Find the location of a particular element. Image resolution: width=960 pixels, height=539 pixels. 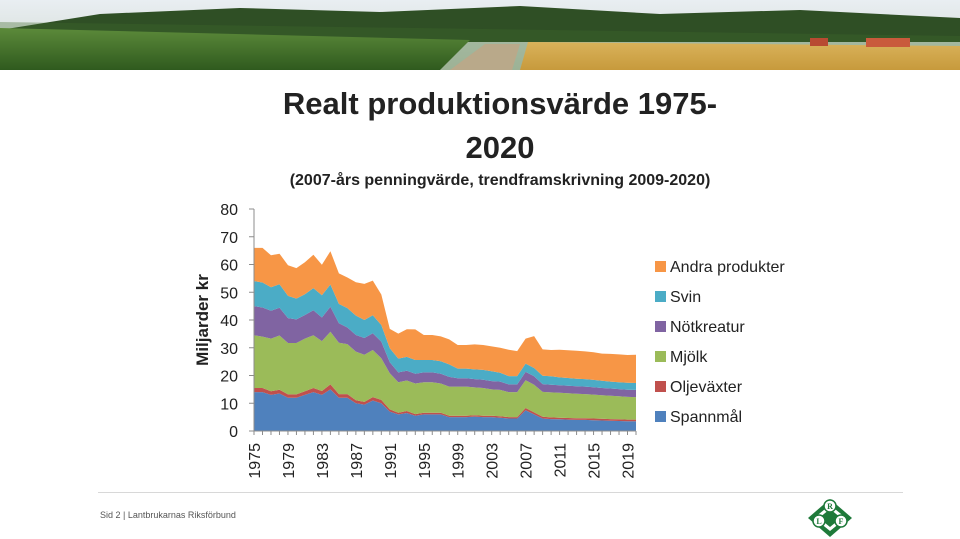

x-tick-label: 1995 is located at coordinates (425, 461).